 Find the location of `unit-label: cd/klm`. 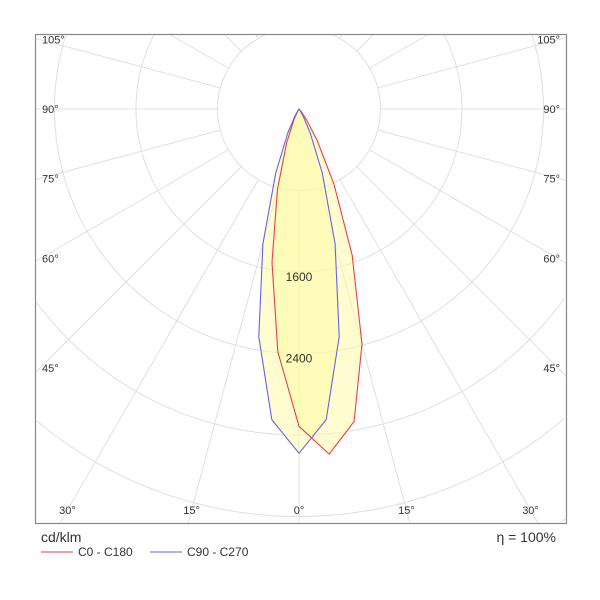

unit-label: cd/klm is located at coordinates (61, 537).